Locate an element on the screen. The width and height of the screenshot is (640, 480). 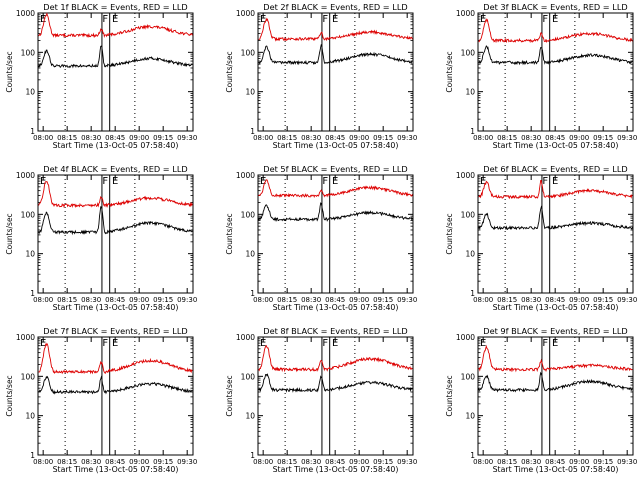
panel-title: Det 3f BLACK = Events, RED = LLD is located at coordinates (555, 7).